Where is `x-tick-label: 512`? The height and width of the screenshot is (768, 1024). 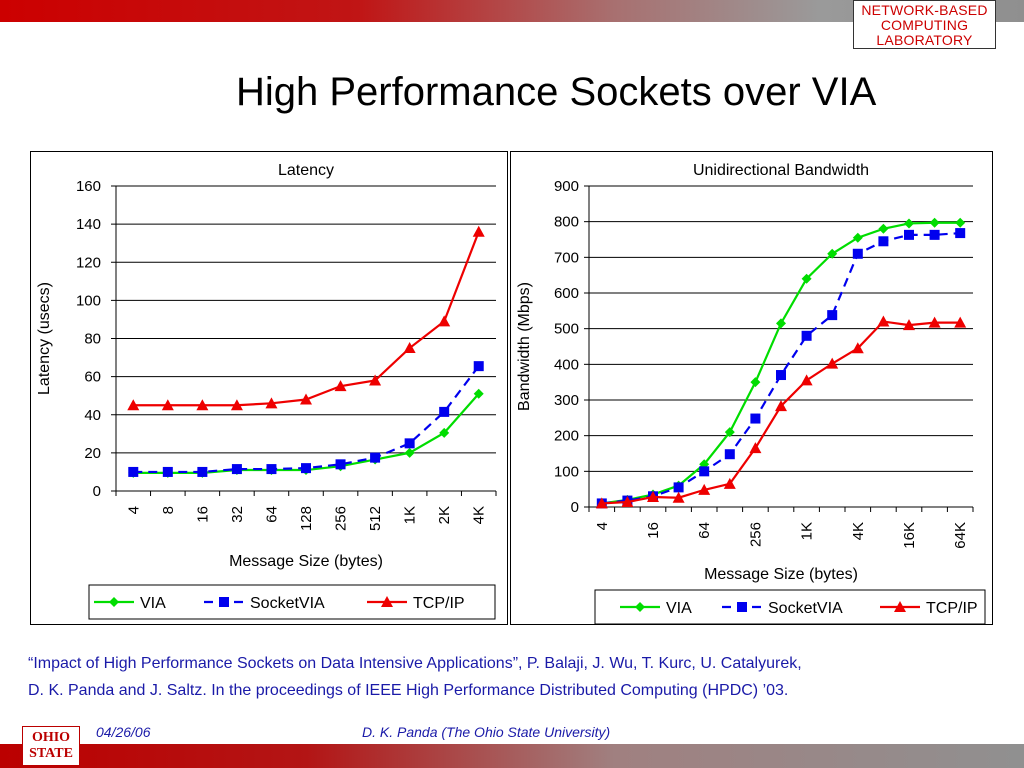 x-tick-label: 512 is located at coordinates (375, 518).